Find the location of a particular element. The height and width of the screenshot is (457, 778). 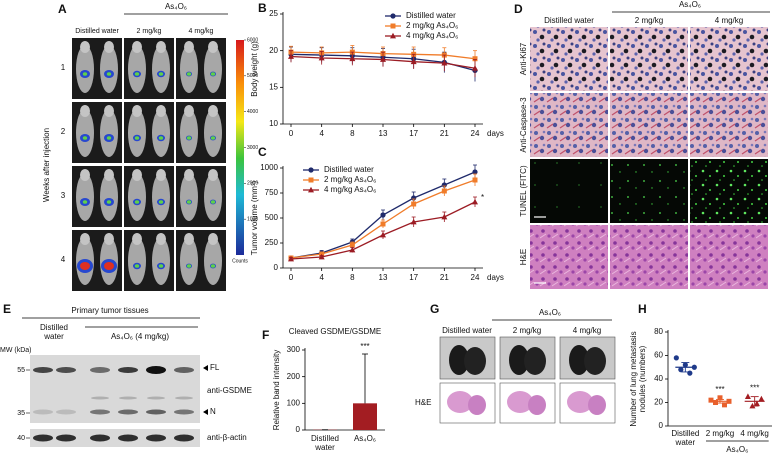

band-label: FL is located at coordinates (215, 367).